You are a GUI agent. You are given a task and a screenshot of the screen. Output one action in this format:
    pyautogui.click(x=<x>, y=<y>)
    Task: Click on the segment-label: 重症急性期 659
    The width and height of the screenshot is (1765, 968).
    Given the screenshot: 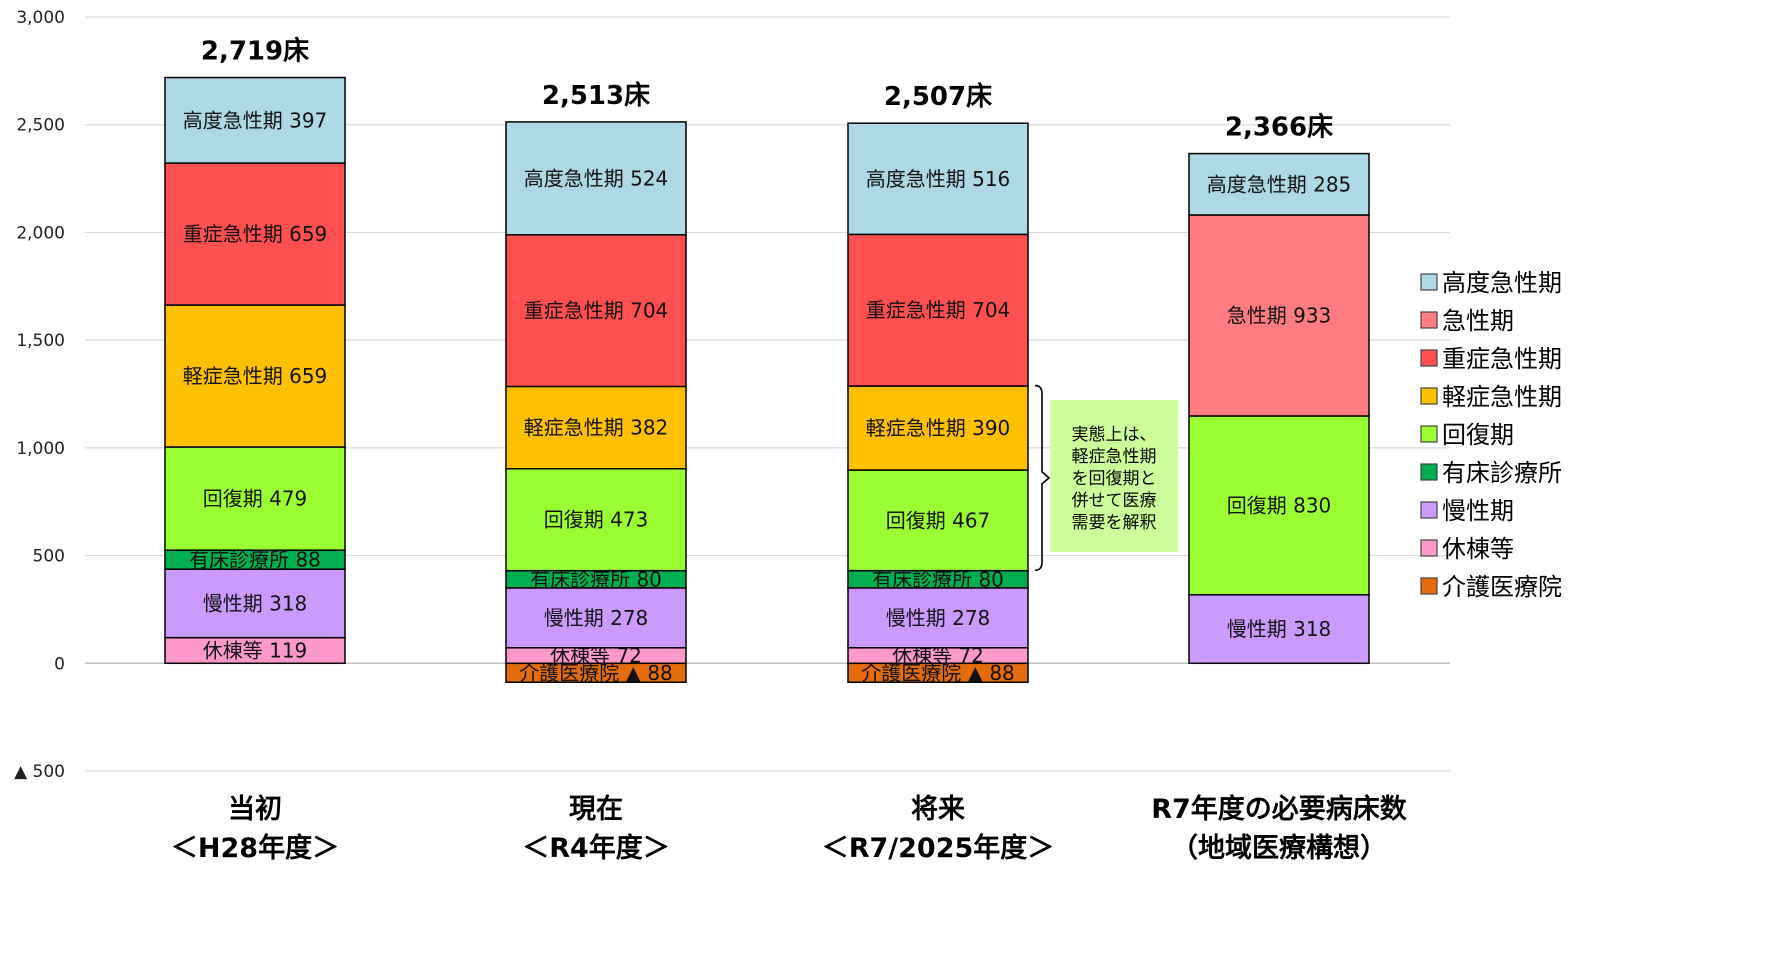 What is the action you would take?
    pyautogui.click(x=255, y=234)
    